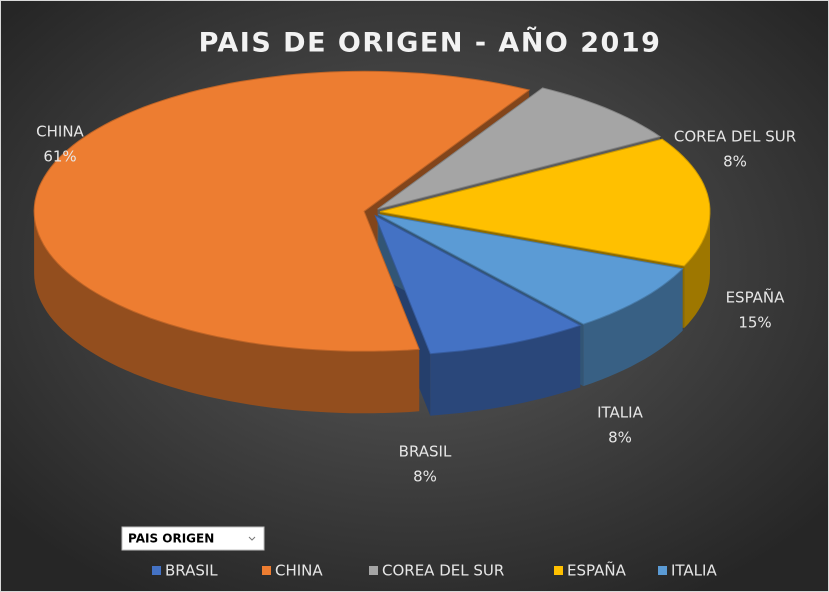 This screenshot has height=592, width=829. Describe the element at coordinates (620, 413) in the screenshot. I see `data-label-name: ITALIA` at that location.